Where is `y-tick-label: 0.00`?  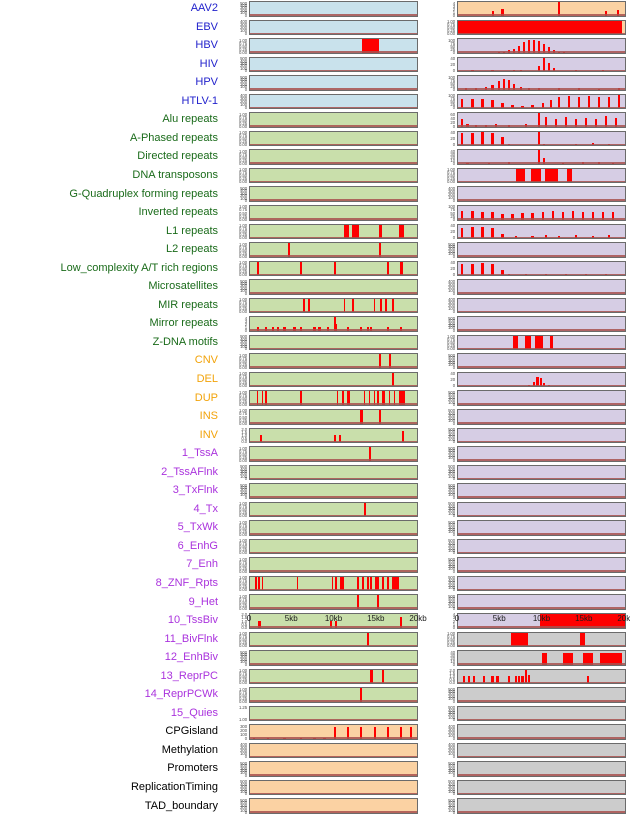 y-tick-label: 0.00 is located at coordinates (451, 34).